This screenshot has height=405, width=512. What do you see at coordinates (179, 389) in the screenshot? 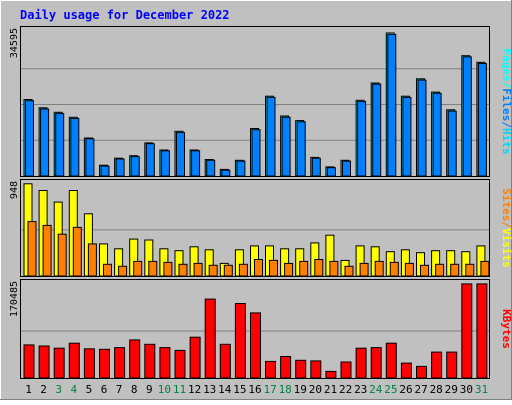
I see `day-label: 11` at bounding box center [179, 389].